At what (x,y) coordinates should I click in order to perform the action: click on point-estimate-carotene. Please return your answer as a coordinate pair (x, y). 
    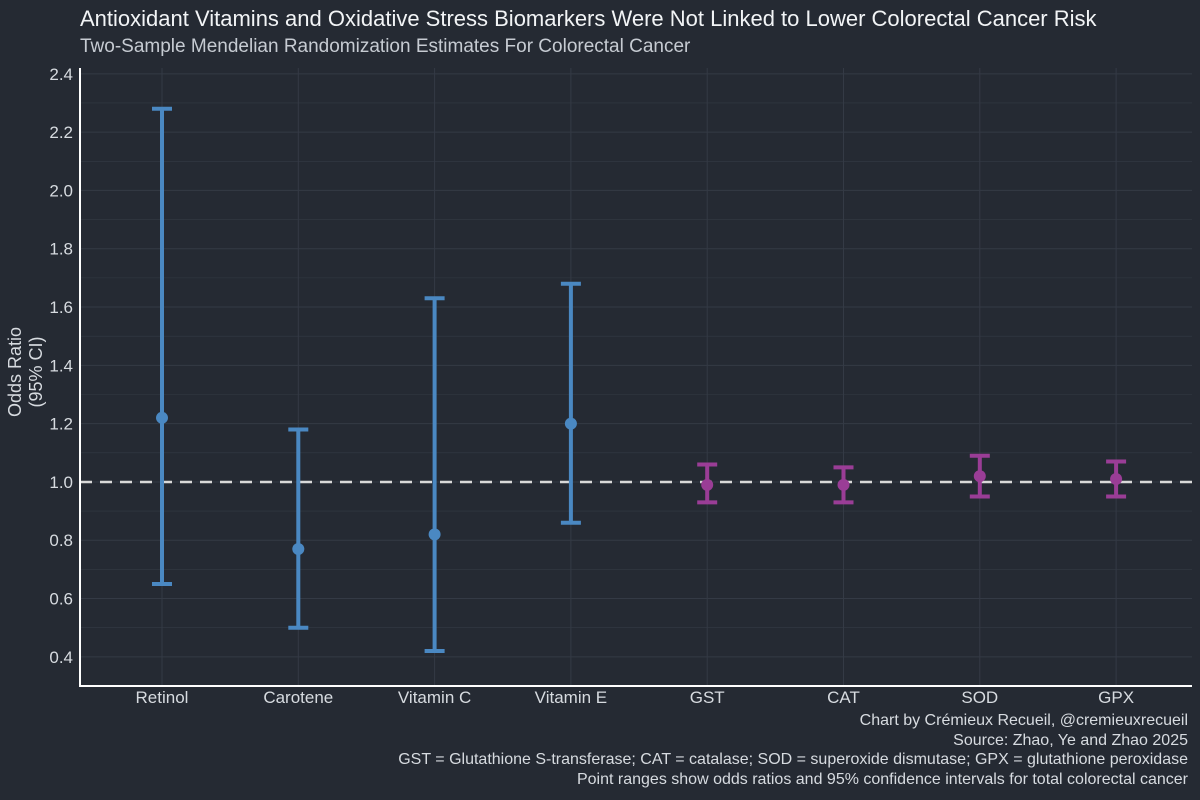
    Looking at the image, I should click on (298, 548).